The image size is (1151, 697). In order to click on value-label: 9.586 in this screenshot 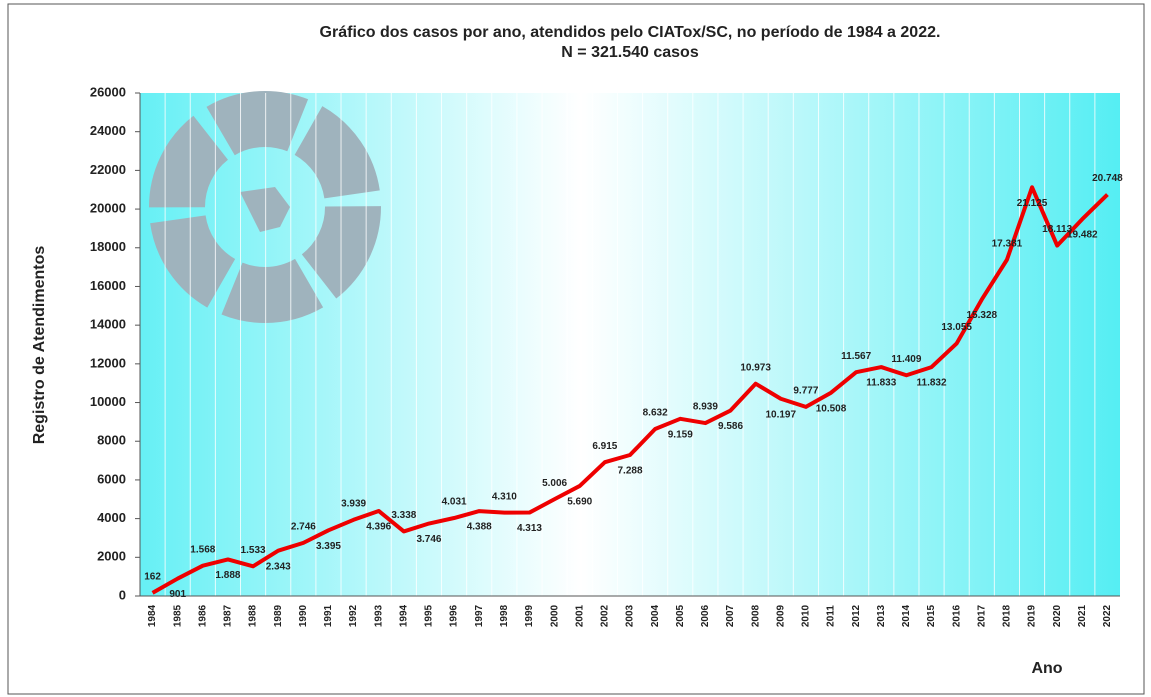, I will do `click(730, 426)`.